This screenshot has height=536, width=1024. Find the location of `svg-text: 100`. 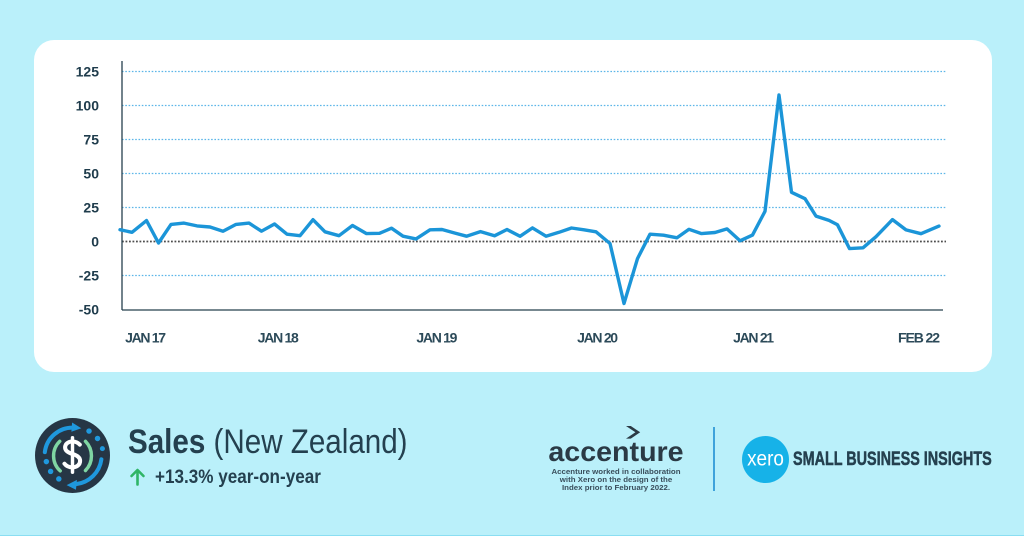

svg-text: 100 is located at coordinates (88, 105).